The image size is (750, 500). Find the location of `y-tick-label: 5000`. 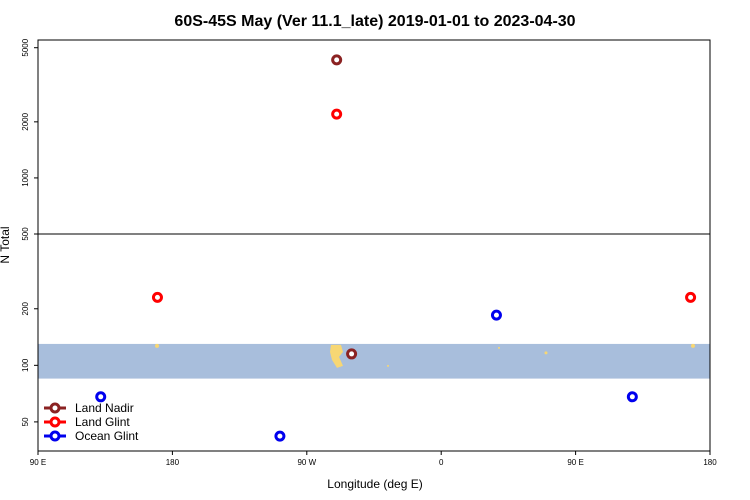

y-tick-label: 5000 is located at coordinates (25, 47).